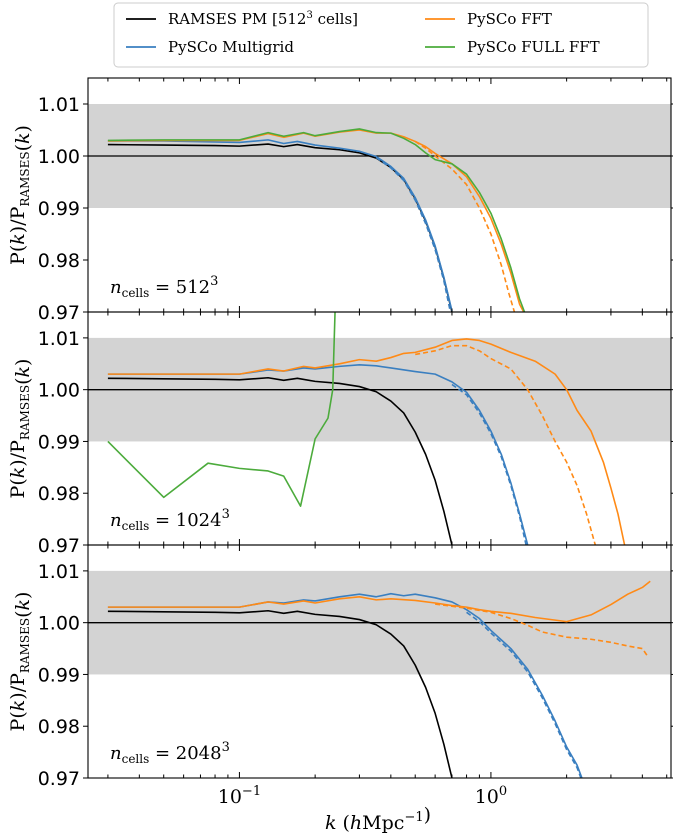  I want to click on panel-annotation: ncells = 5123, so click(164, 287).